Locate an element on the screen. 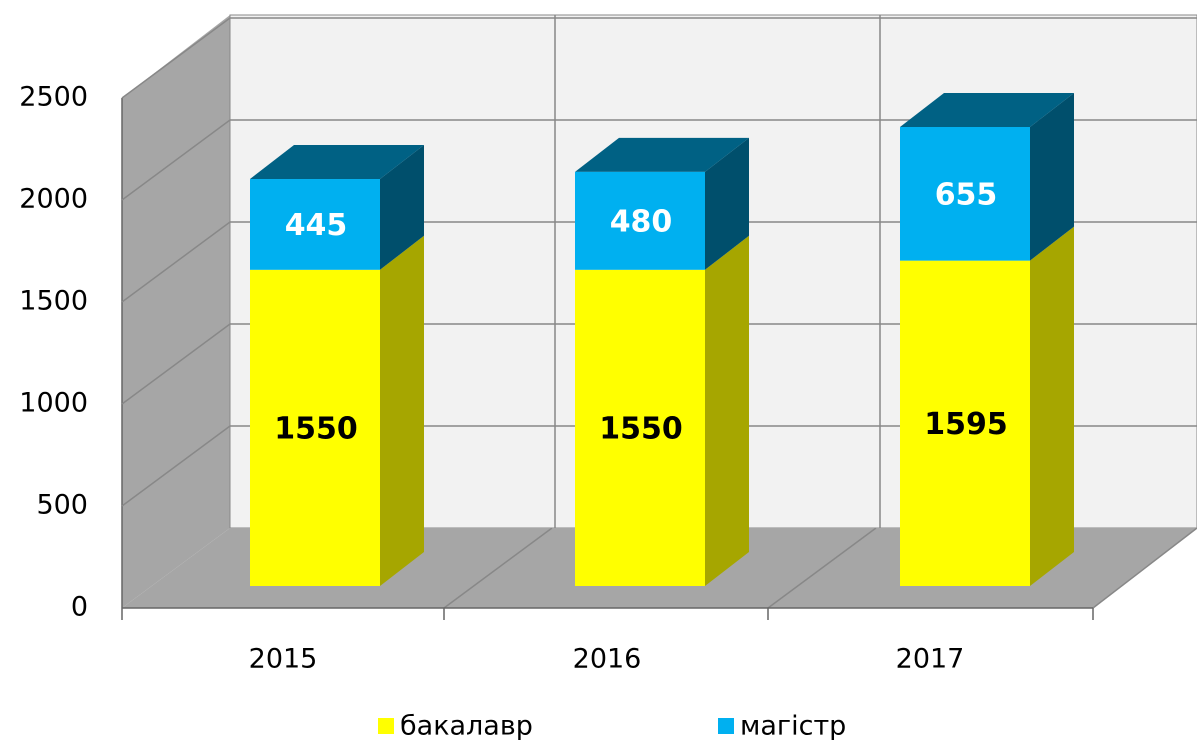 The width and height of the screenshot is (1197, 749). y-tick-label: 500 is located at coordinates (62, 505).